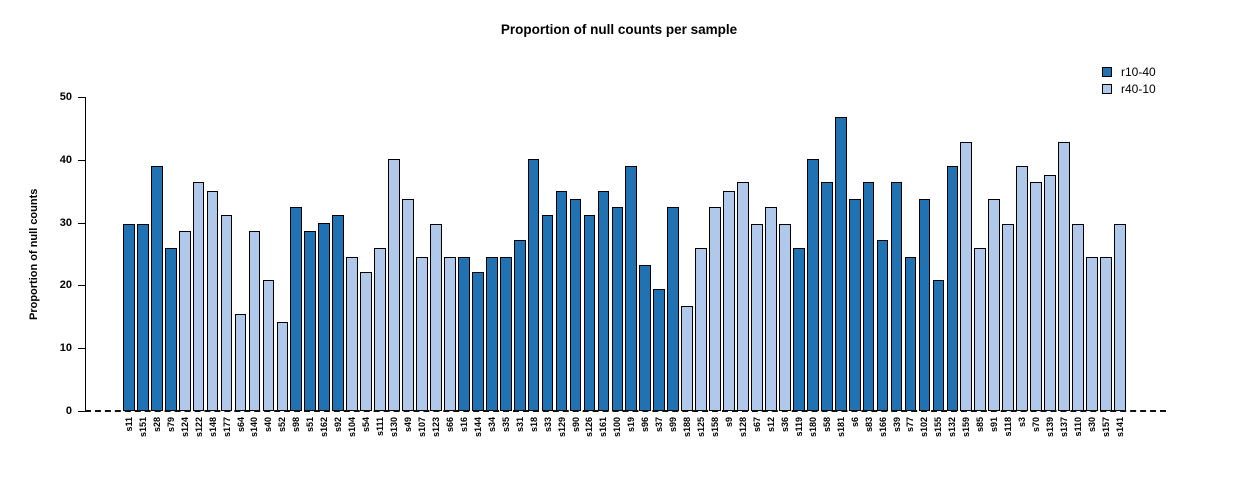 This screenshot has width=1238, height=500. Describe the element at coordinates (435, 427) in the screenshot. I see `x-tick-label: s123` at that location.